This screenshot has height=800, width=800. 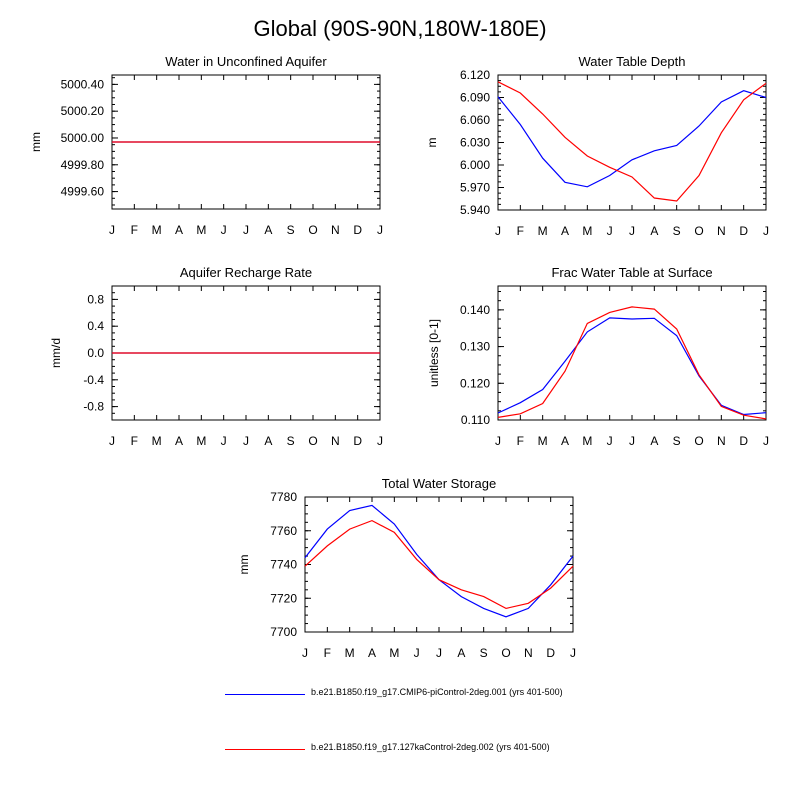 What do you see at coordinates (432, 143) in the screenshot?
I see `y-axis-label: m` at bounding box center [432, 143].